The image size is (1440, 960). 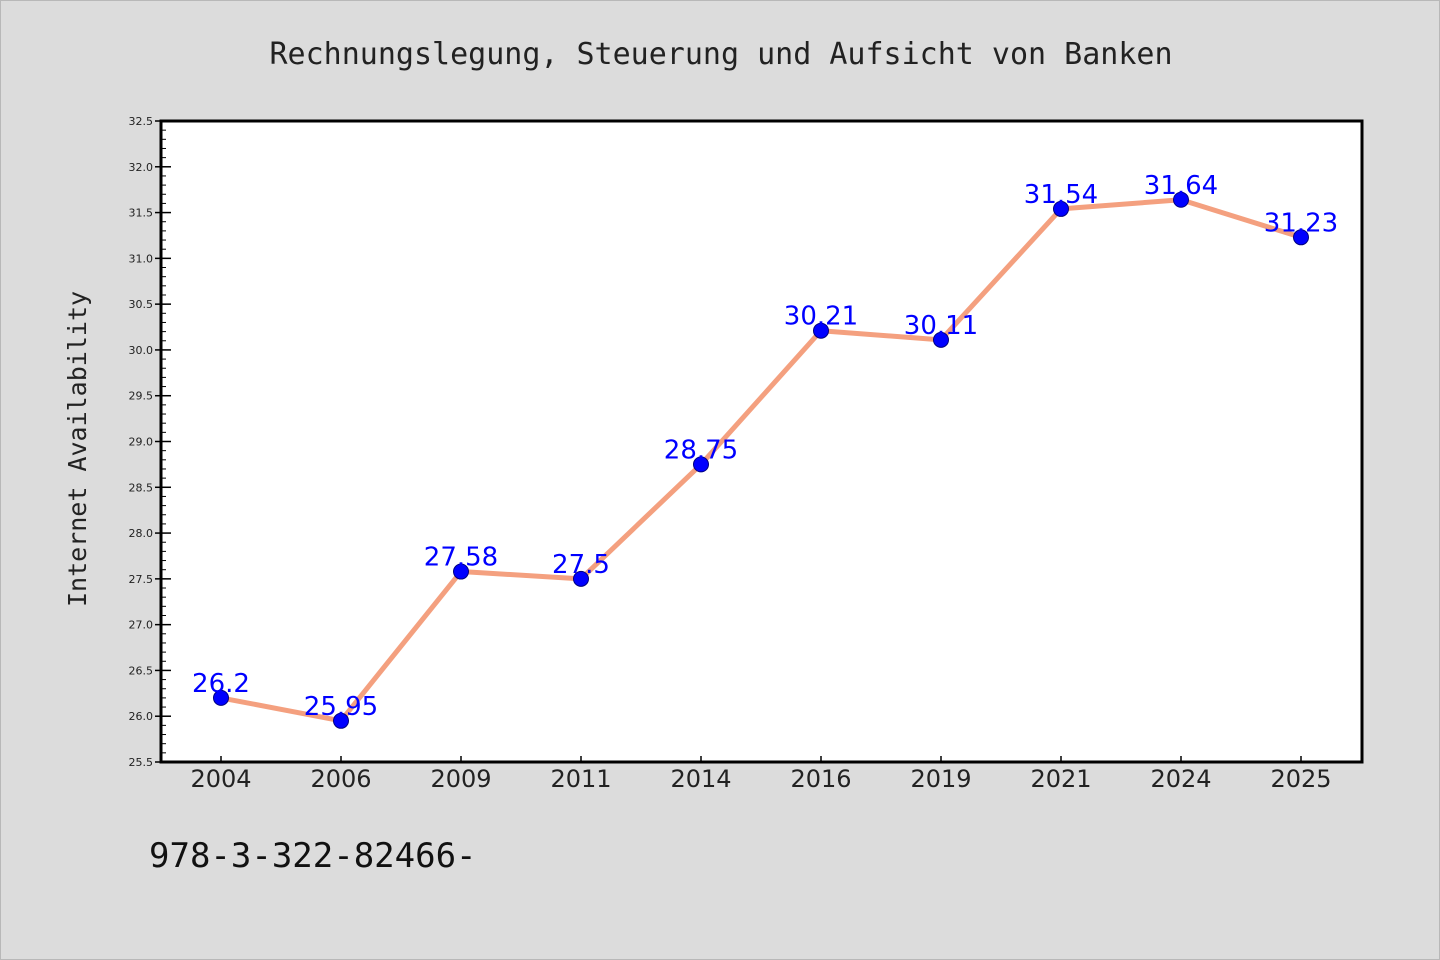 What do you see at coordinates (1061, 195) in the screenshot?
I see `data-label: 31.54` at bounding box center [1061, 195].